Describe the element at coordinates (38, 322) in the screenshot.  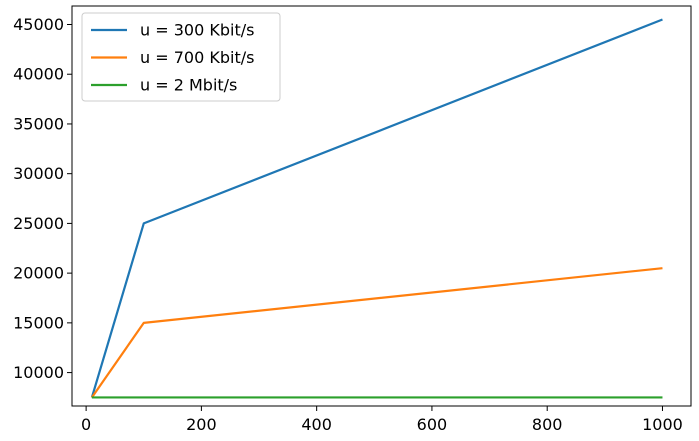
I see `y-tick-label: 15000` at that location.